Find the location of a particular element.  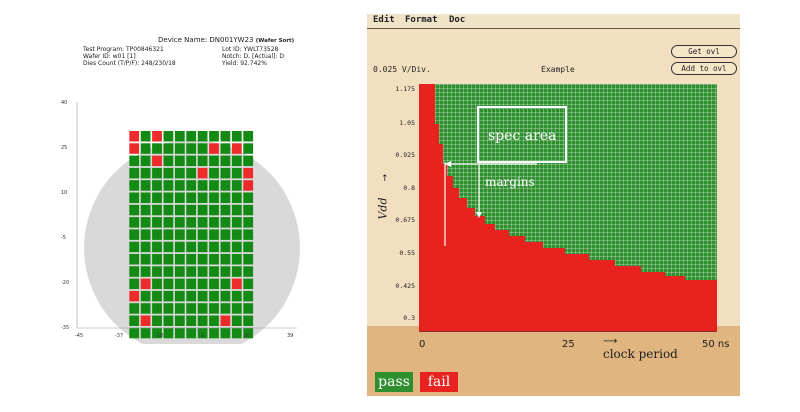

lot-id: Lot ID: YWLT73528 is located at coordinates (250, 49).